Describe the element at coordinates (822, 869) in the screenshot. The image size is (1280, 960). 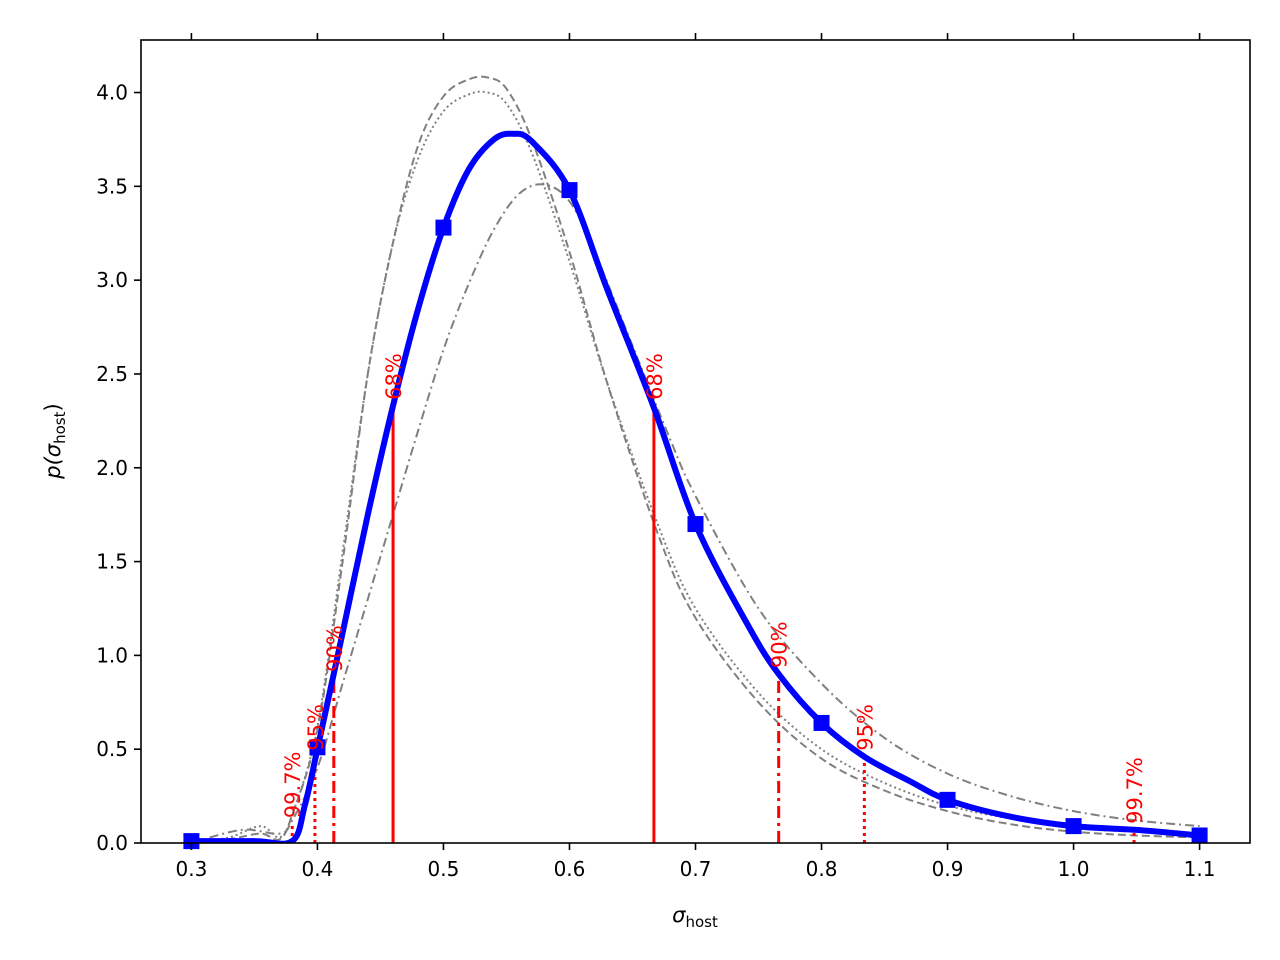
I see `x-tick-label: 0.8` at that location.